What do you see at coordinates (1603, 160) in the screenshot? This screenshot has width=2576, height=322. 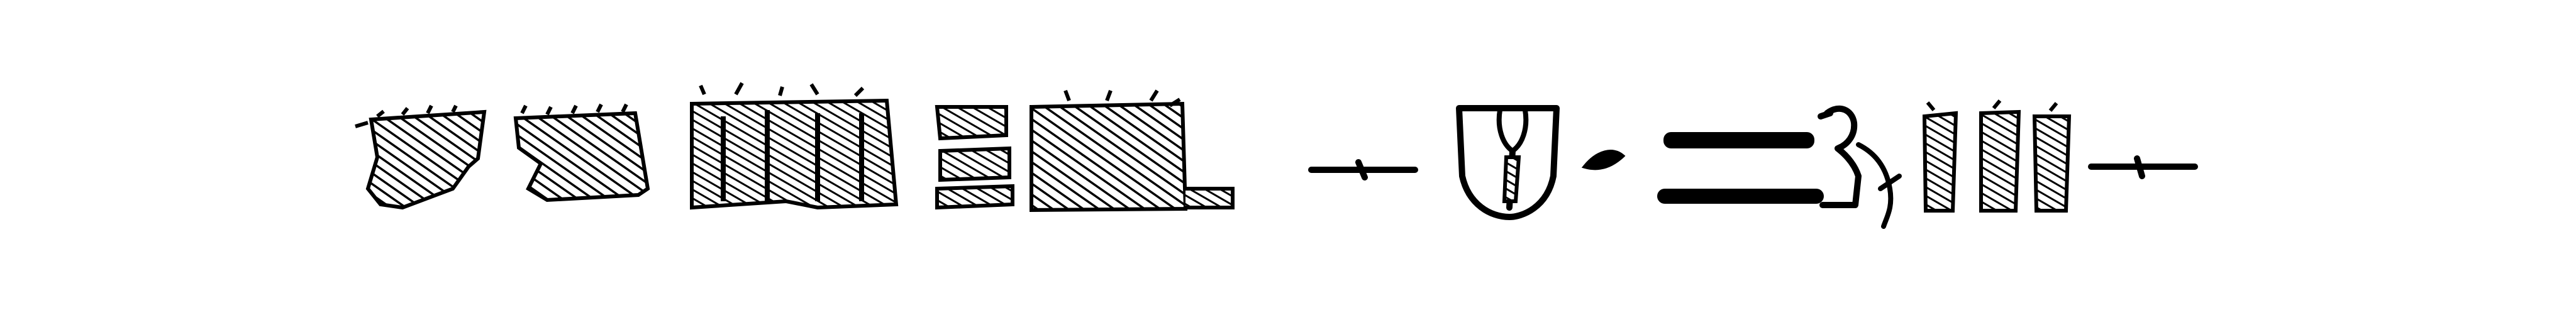 I see `r-mouth-sign` at bounding box center [1603, 160].